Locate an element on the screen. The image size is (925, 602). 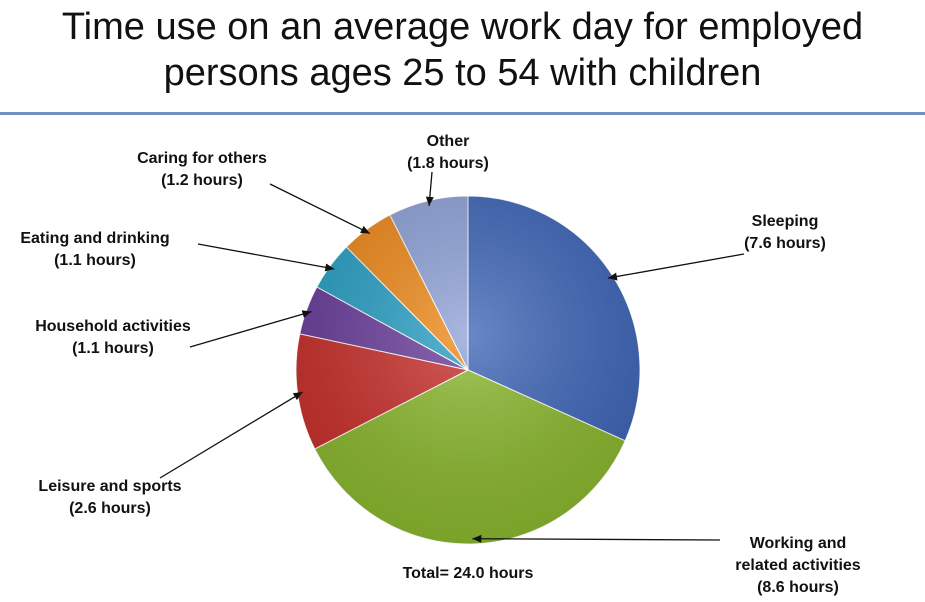
title-divider is located at coordinates (462, 113).